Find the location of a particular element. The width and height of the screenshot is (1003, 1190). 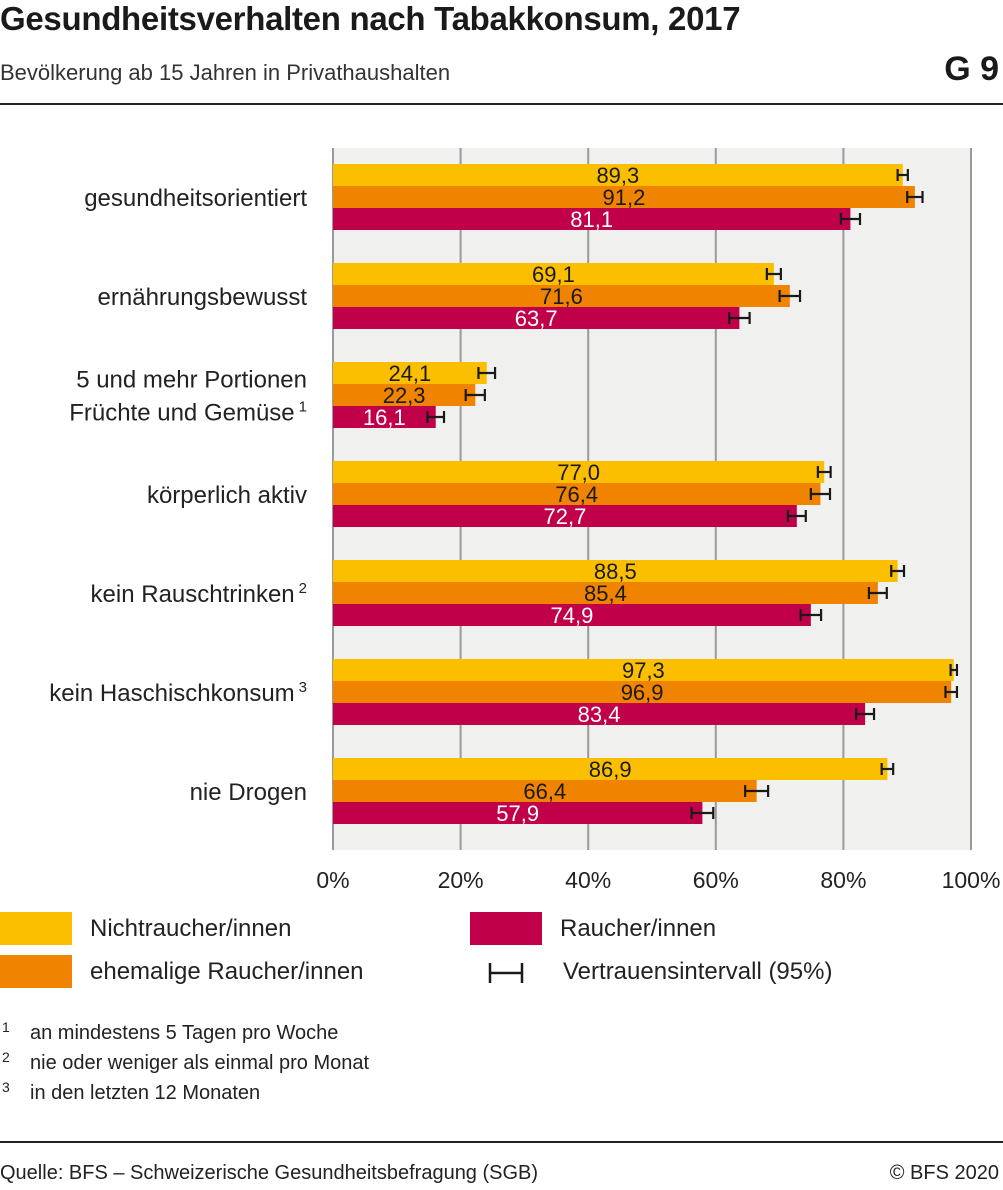

confidence-interval-icon is located at coordinates (506, 973).